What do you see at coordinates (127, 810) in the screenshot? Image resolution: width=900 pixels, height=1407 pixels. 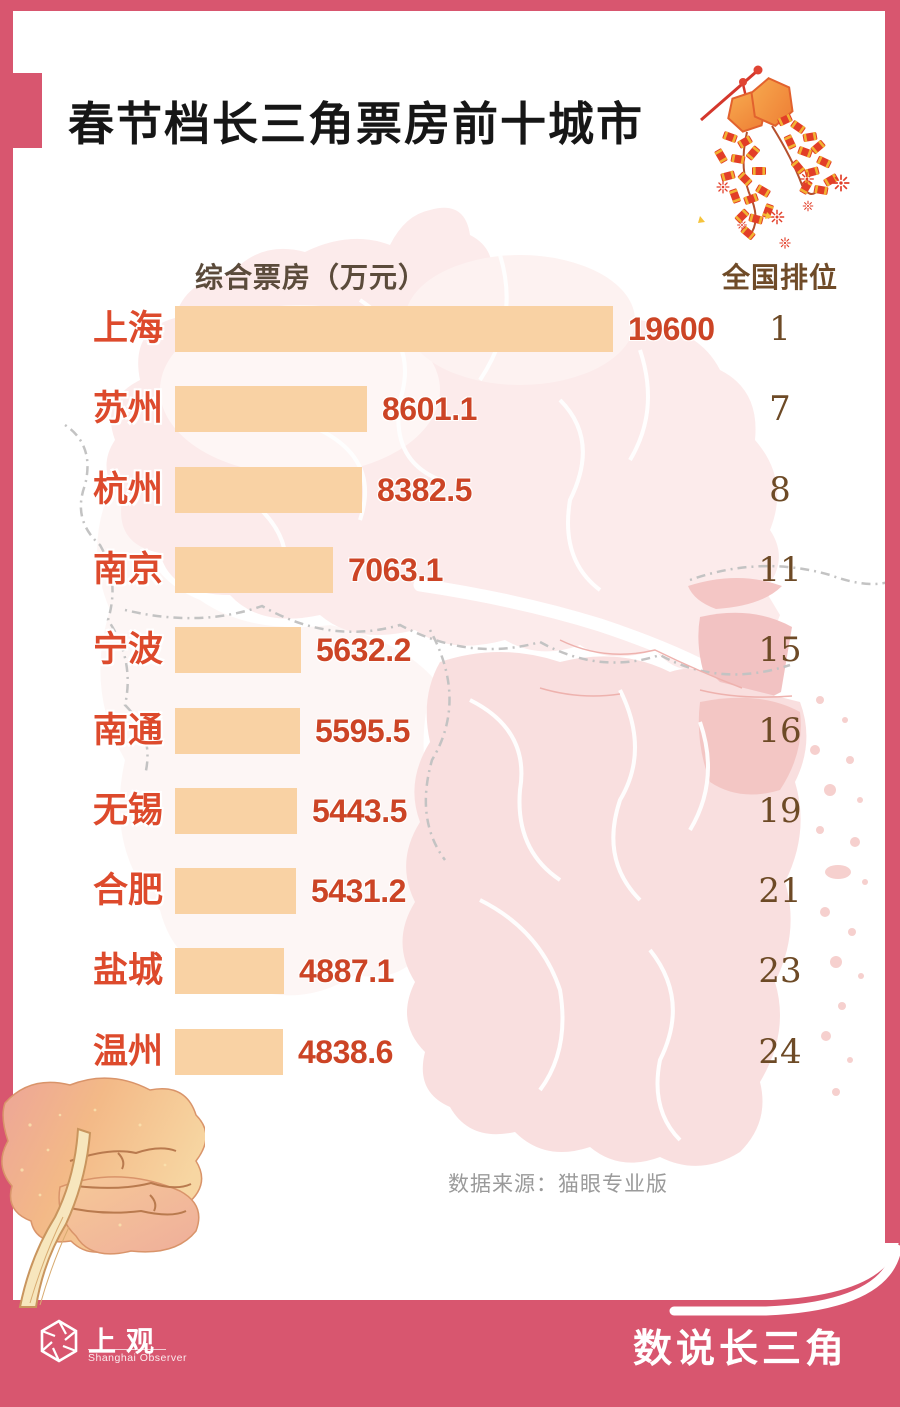 I see `city-label: 无锡` at bounding box center [127, 810].